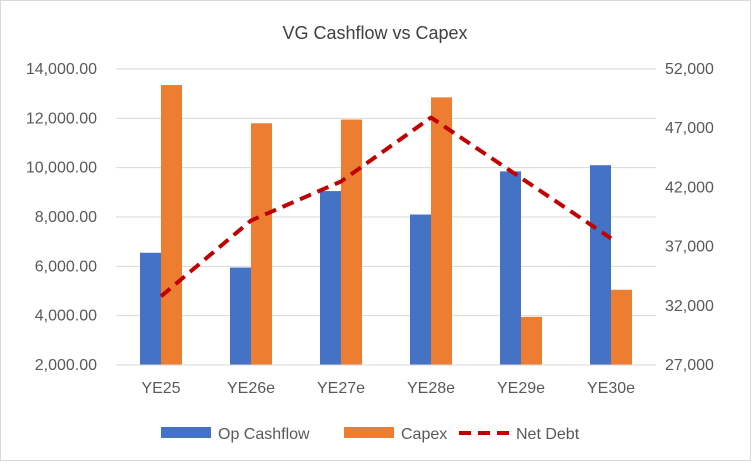 The width and height of the screenshot is (751, 465). Describe the element at coordinates (66, 266) in the screenshot. I see `left-tick-label: 6,000.00` at that location.